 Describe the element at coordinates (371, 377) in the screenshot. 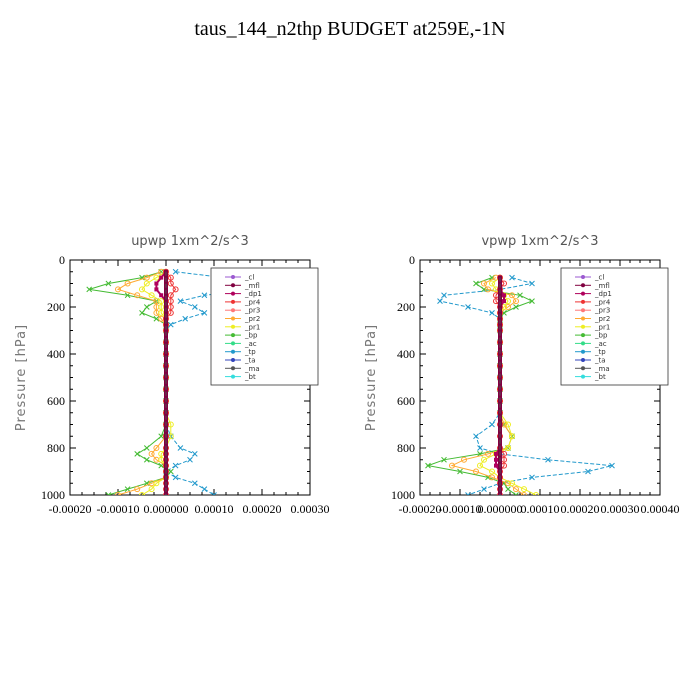

I see `y-axis-label: Pressure [hPa]` at that location.